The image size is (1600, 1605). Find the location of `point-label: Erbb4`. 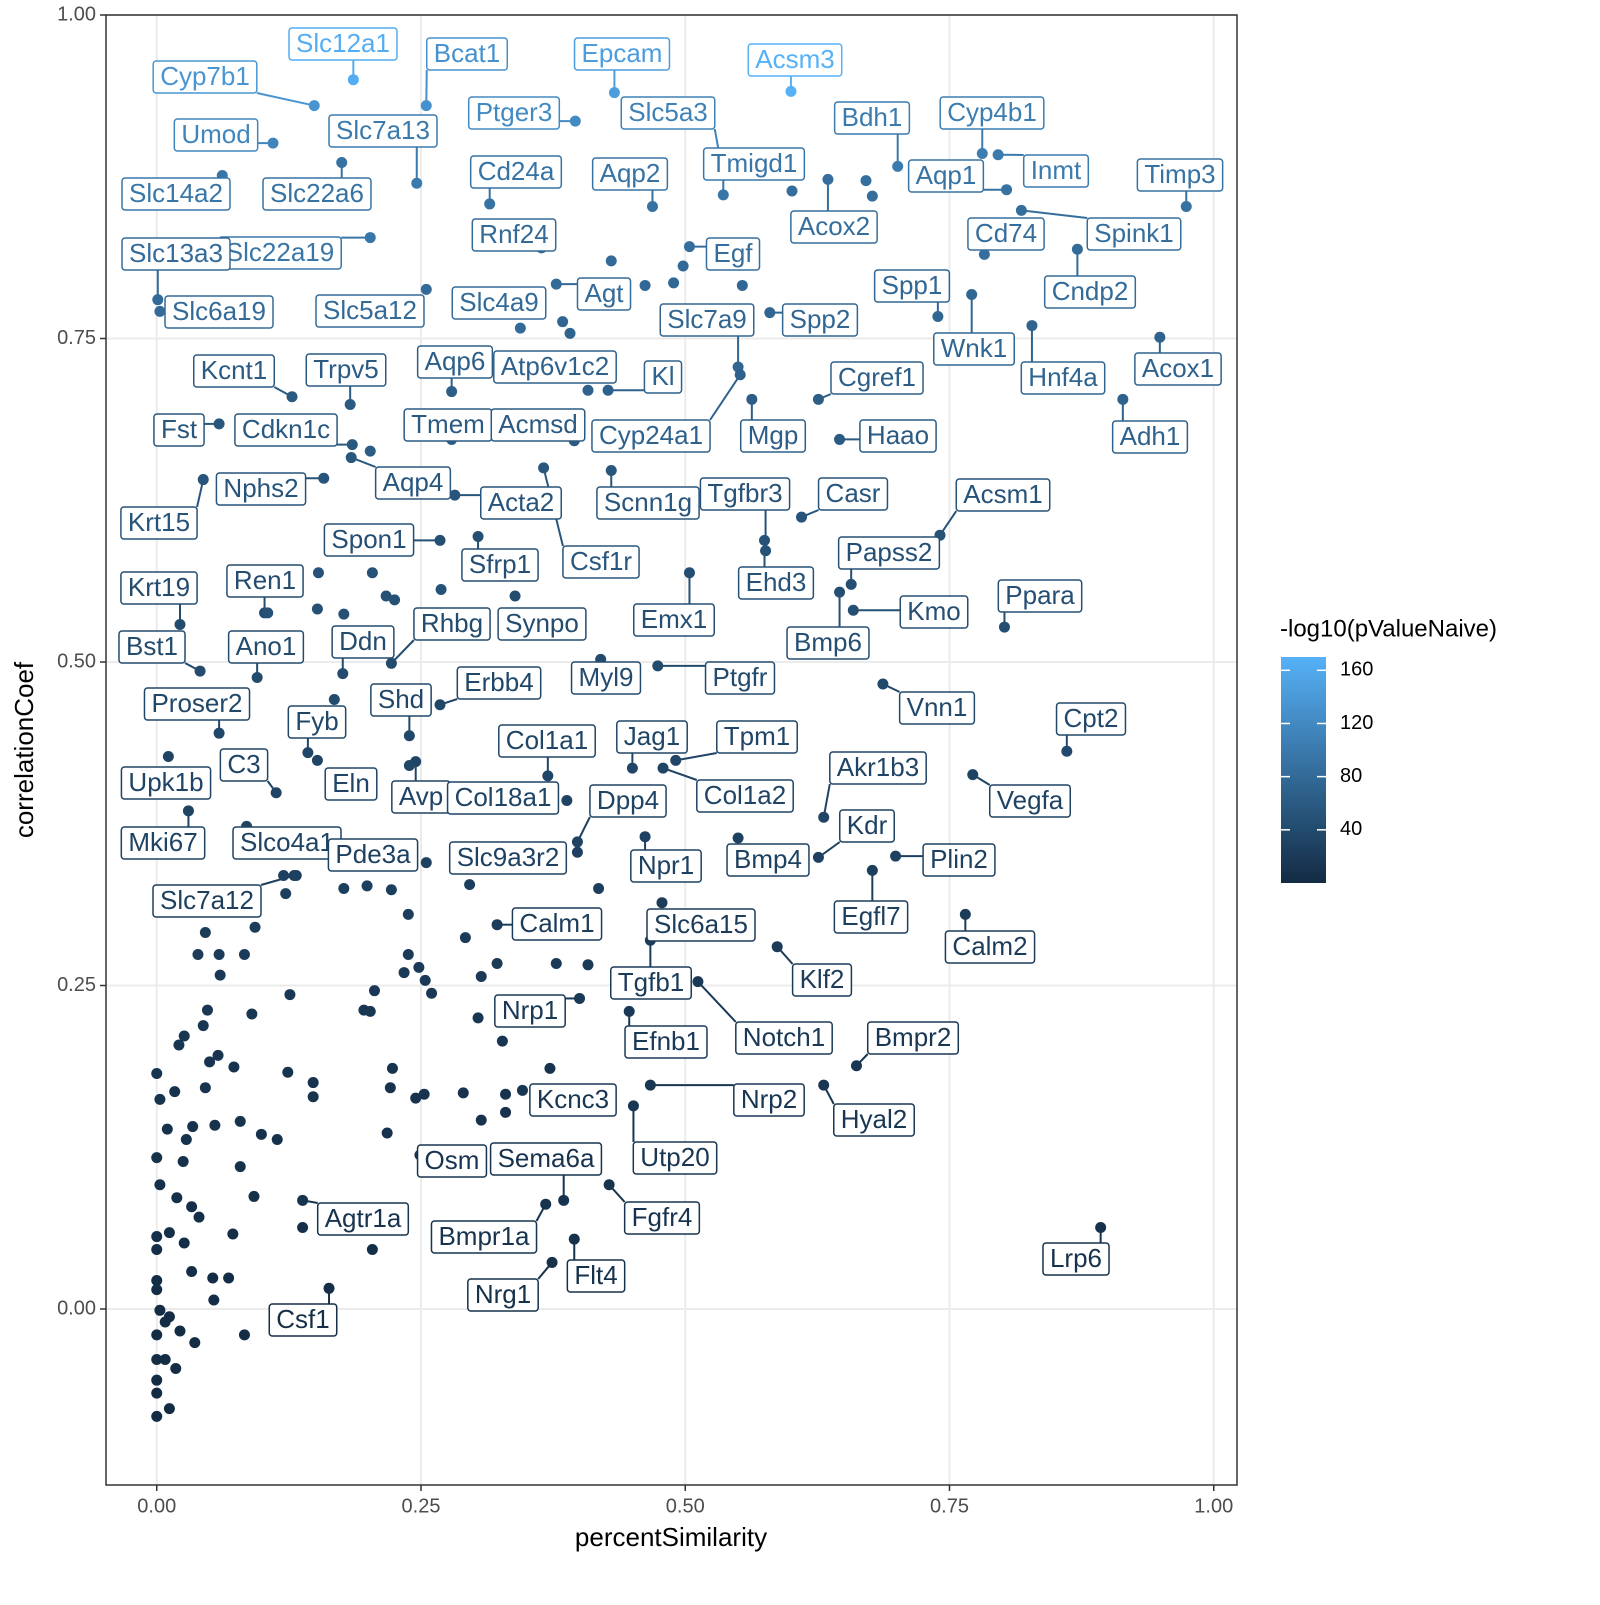

point-label: Erbb4 is located at coordinates (498, 683).